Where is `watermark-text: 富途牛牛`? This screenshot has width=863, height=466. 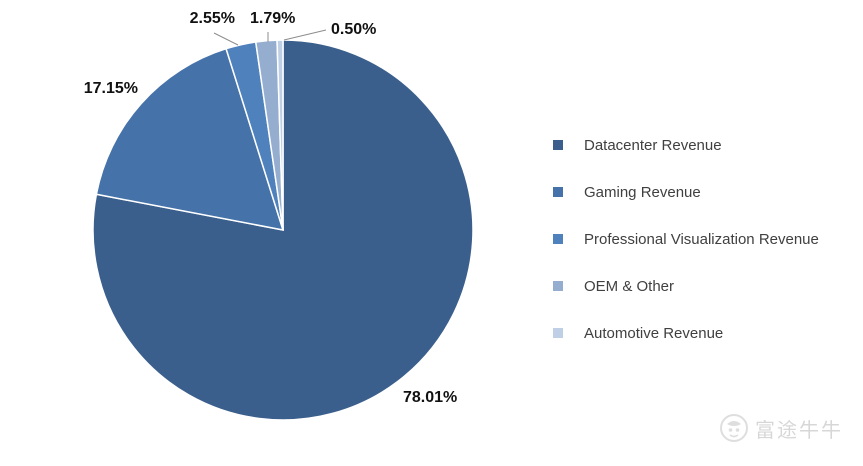
watermark-text: 富途牛牛 is located at coordinates (799, 429).